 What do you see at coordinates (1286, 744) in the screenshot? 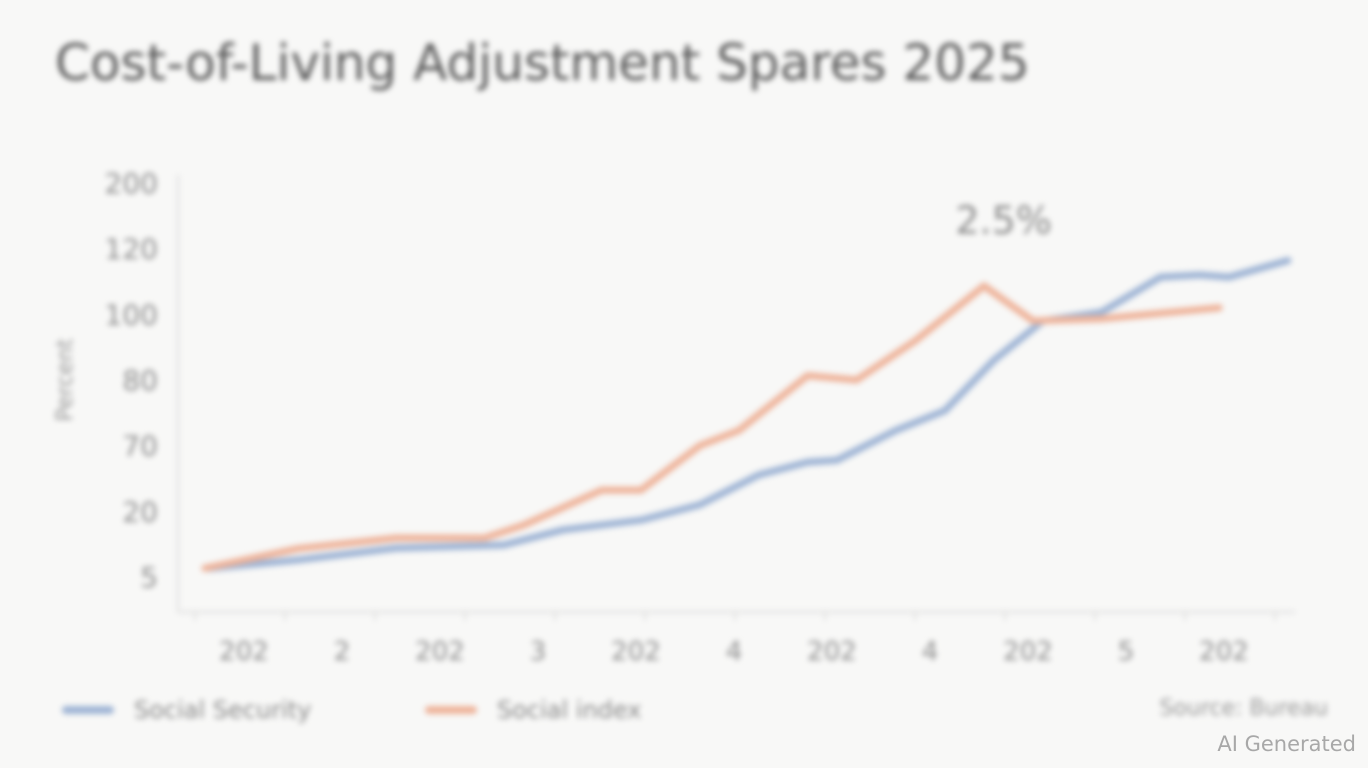
I see `ai-generated-watermark: AI Generated` at bounding box center [1286, 744].